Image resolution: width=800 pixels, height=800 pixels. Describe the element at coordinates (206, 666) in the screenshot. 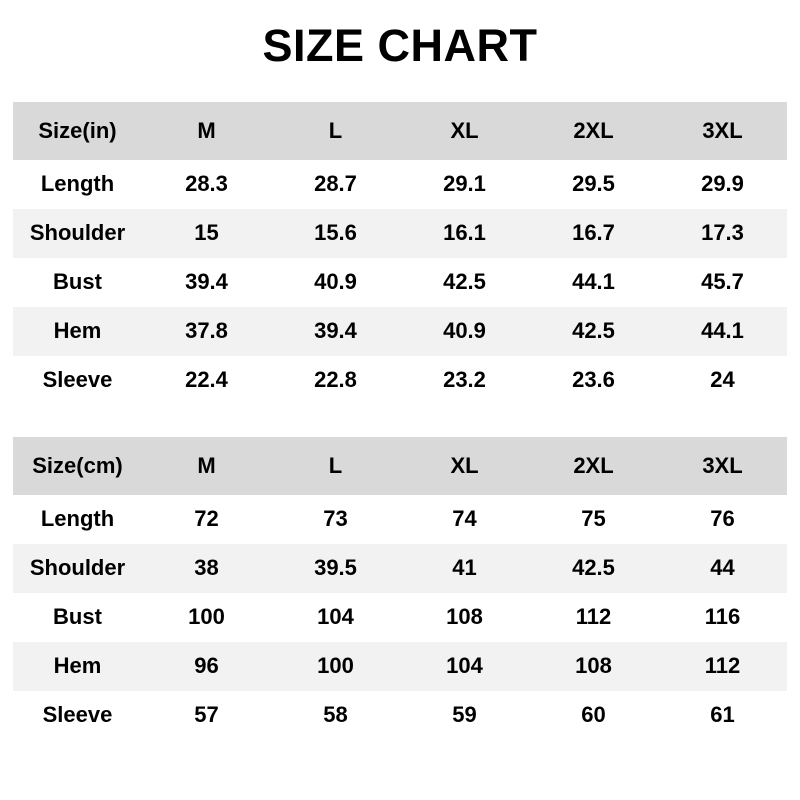

I see `table-cell: 96` at that location.